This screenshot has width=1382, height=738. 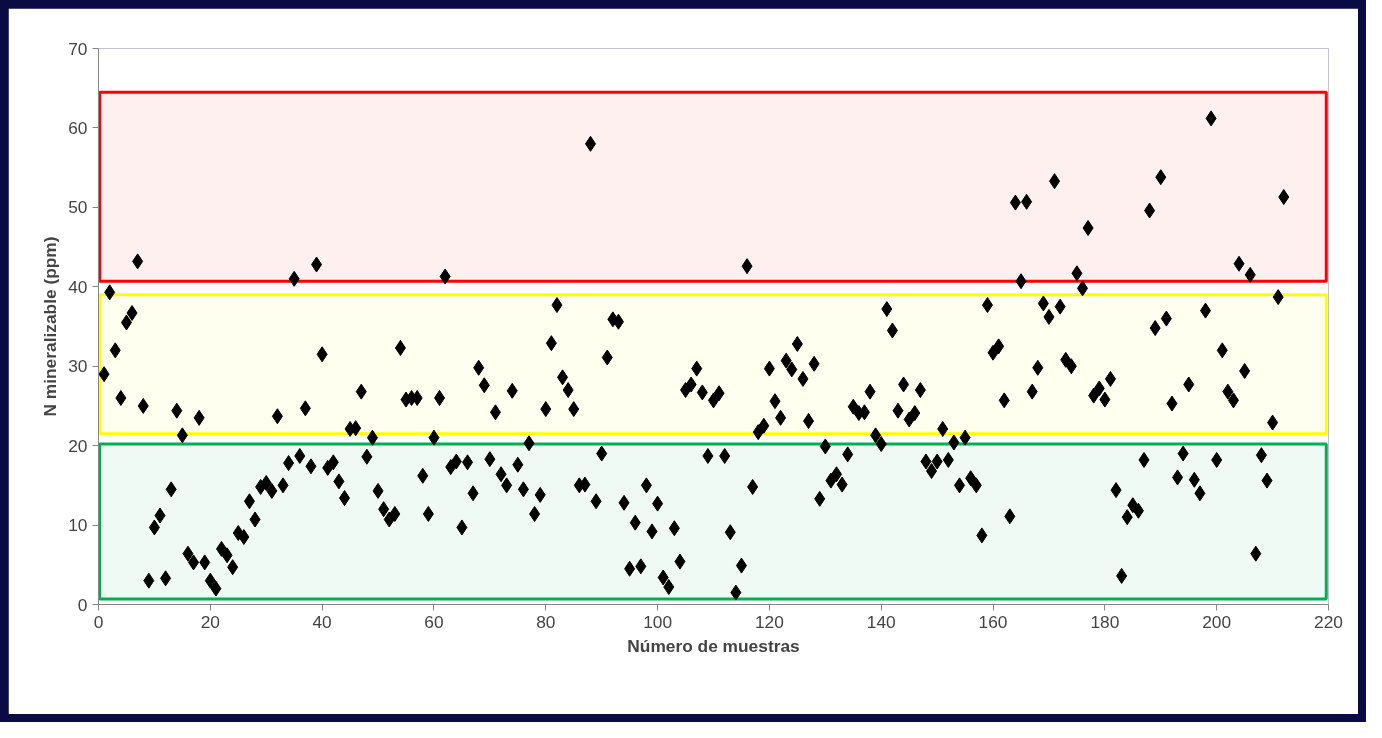 I want to click on x-tick-label: 100, so click(x=658, y=621).